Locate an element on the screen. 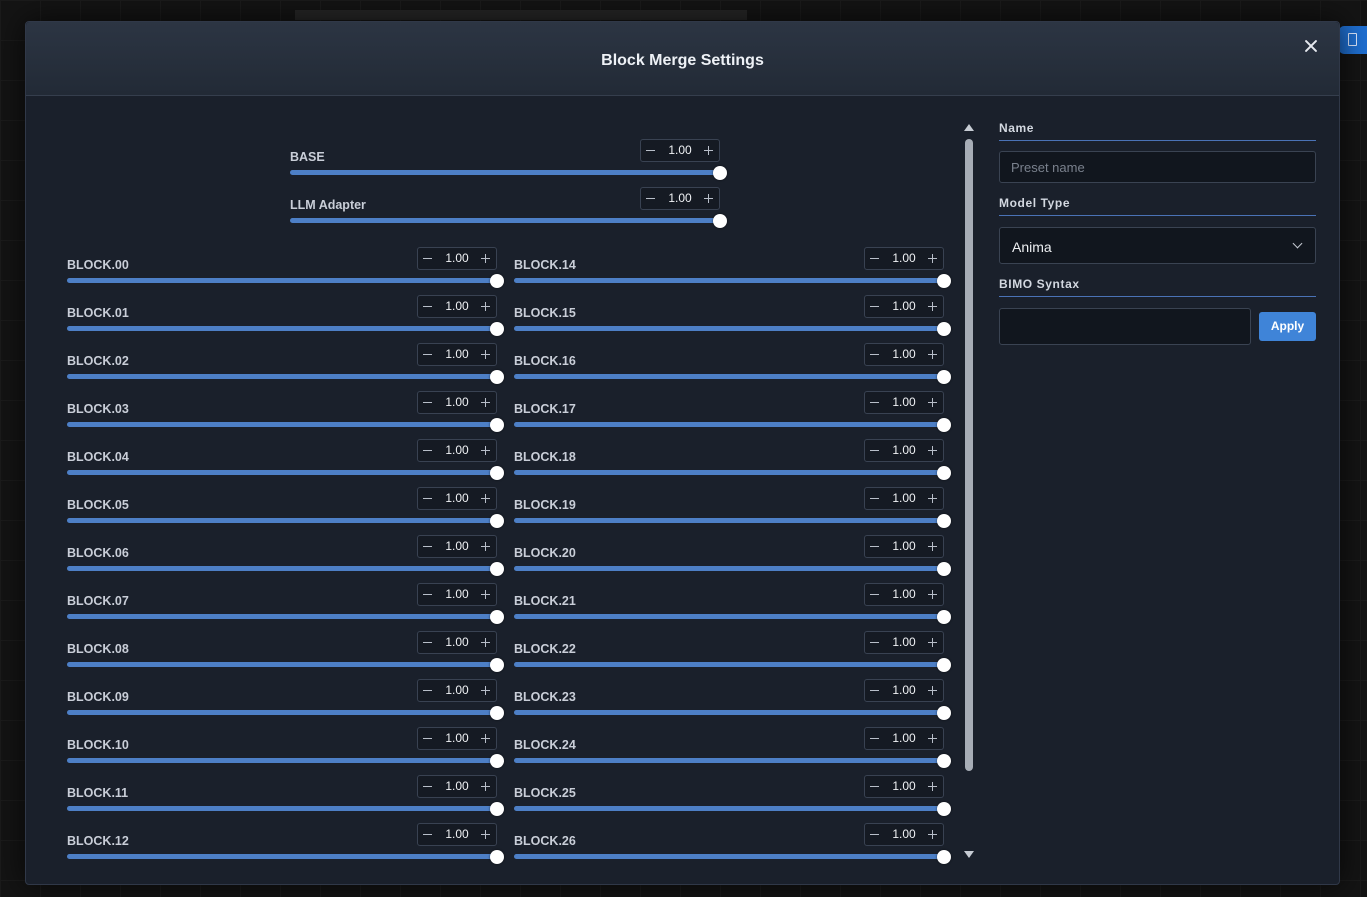 The height and width of the screenshot is (897, 1367). close-icon is located at coordinates (1311, 46).